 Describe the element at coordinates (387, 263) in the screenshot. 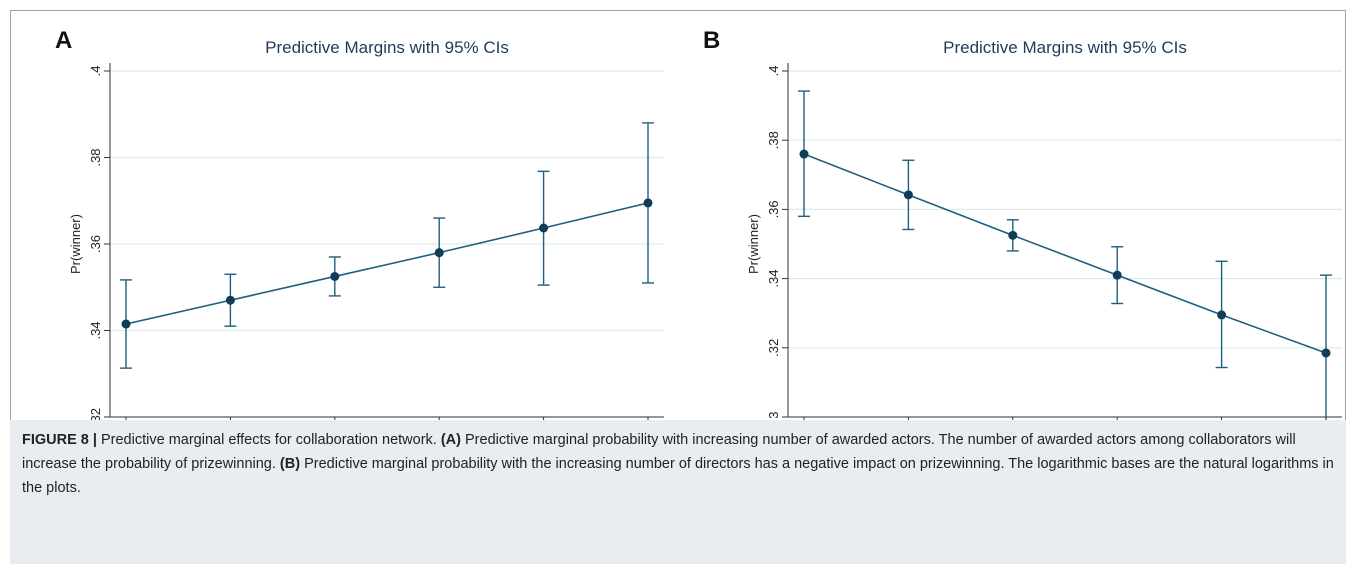

I see `series-line-a` at that location.